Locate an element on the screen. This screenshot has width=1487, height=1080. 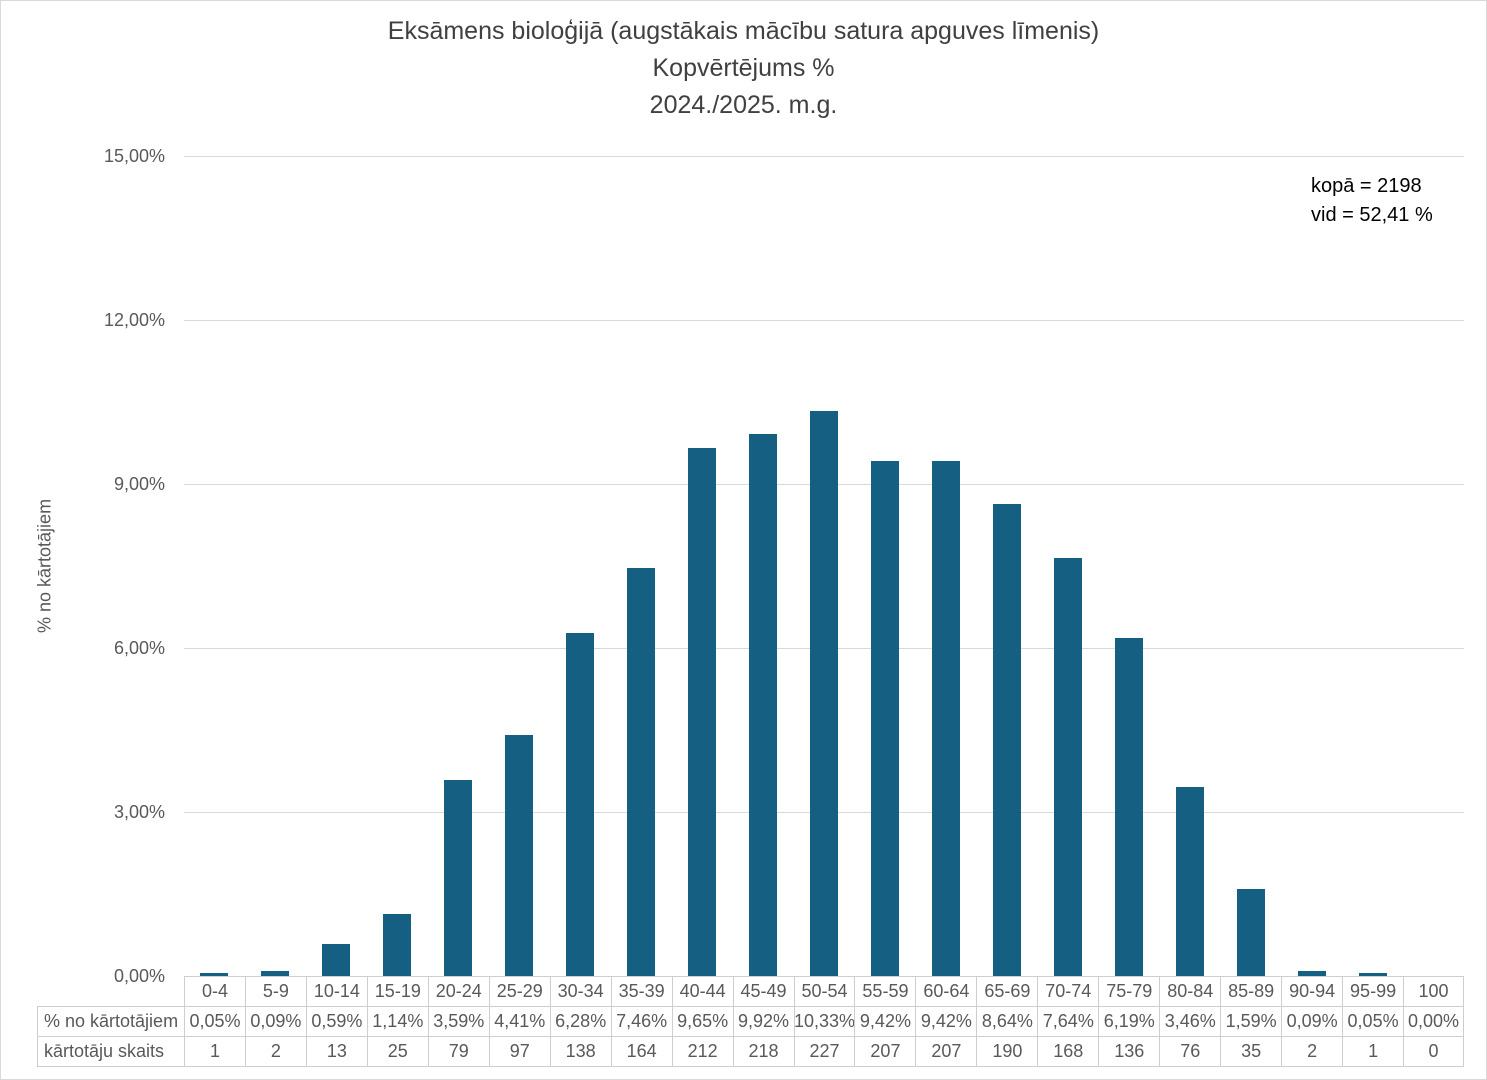
table-cell-category-0-4: 0-4 is located at coordinates (214, 991).